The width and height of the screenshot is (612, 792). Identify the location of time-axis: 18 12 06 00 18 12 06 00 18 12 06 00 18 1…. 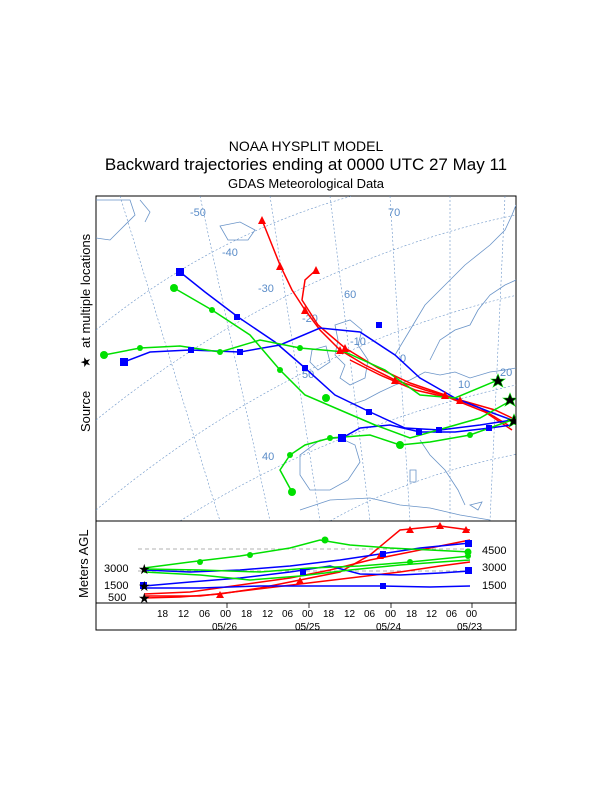
(319, 621).